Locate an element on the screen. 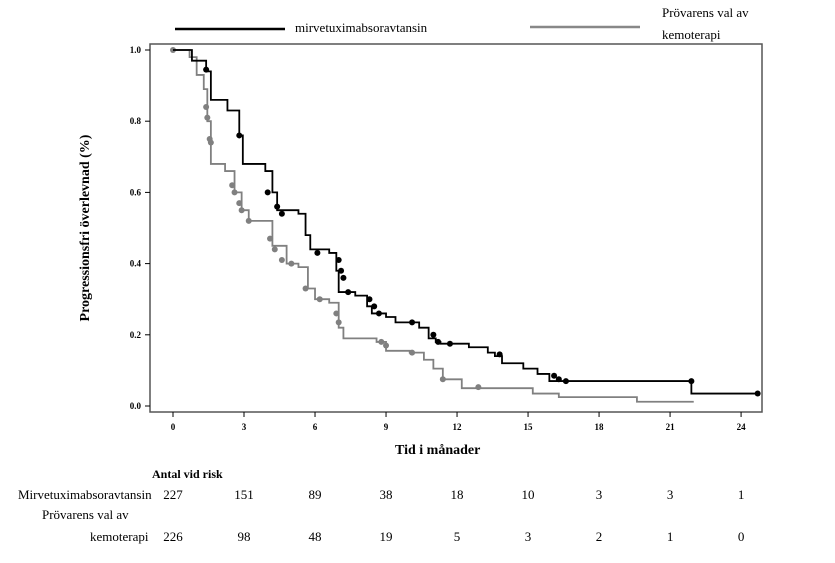  x-axis-label: Tid i månader is located at coordinates (438, 450).